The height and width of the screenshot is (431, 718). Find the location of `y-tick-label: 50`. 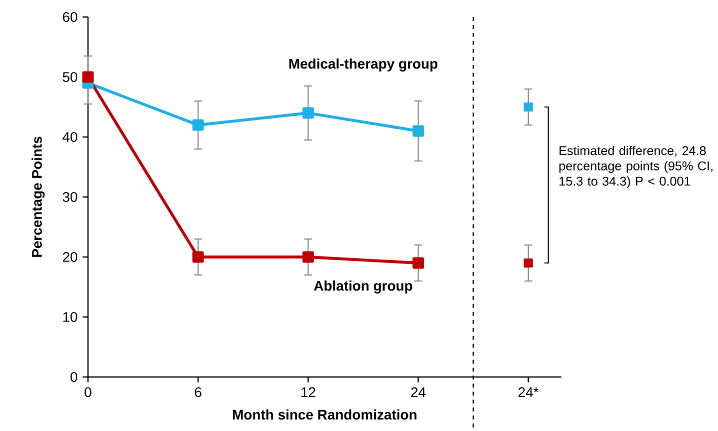

y-tick-label: 50 is located at coordinates (70, 77).